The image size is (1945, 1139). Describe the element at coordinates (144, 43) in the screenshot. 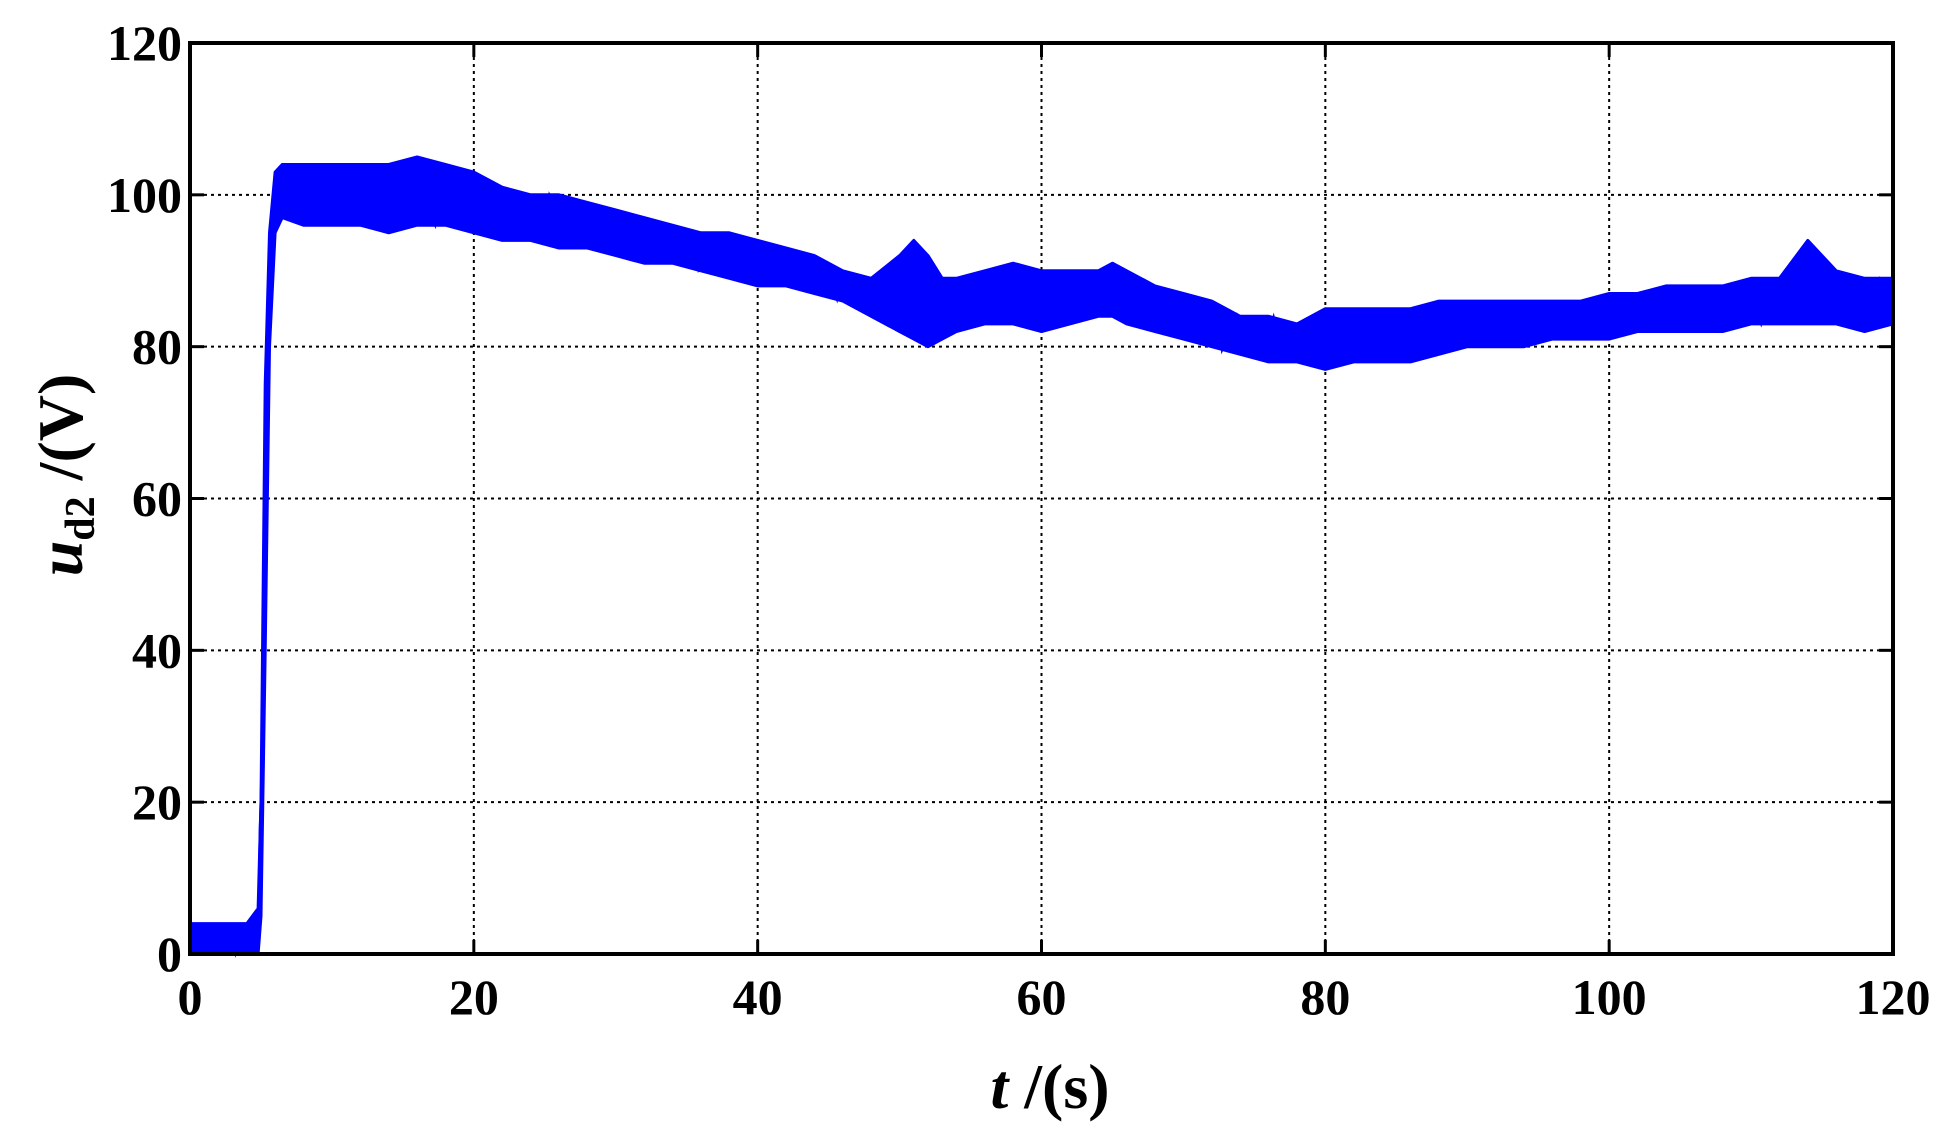

I see `y-tick-label: 120` at that location.